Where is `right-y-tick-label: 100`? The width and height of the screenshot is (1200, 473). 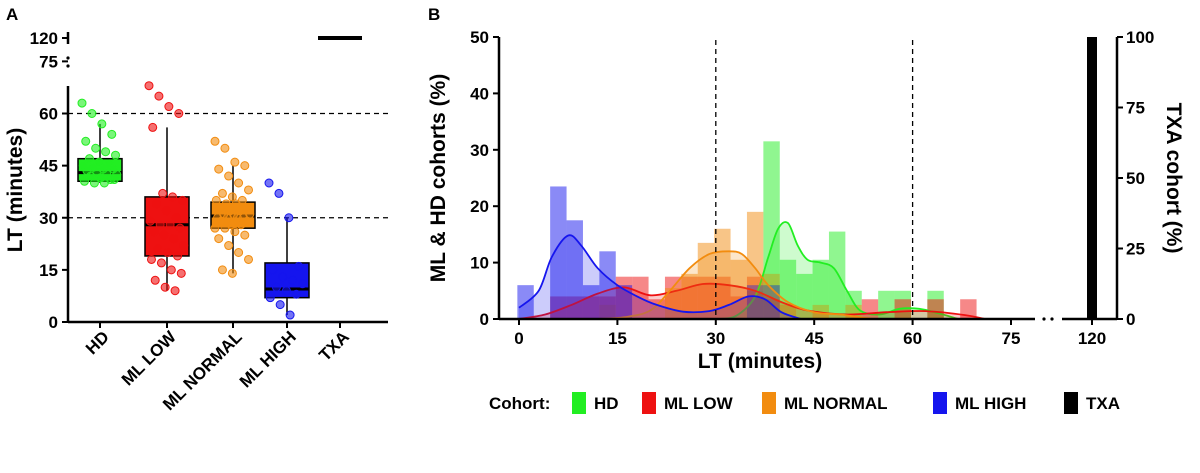
right-y-tick-label: 100 is located at coordinates (1140, 37).